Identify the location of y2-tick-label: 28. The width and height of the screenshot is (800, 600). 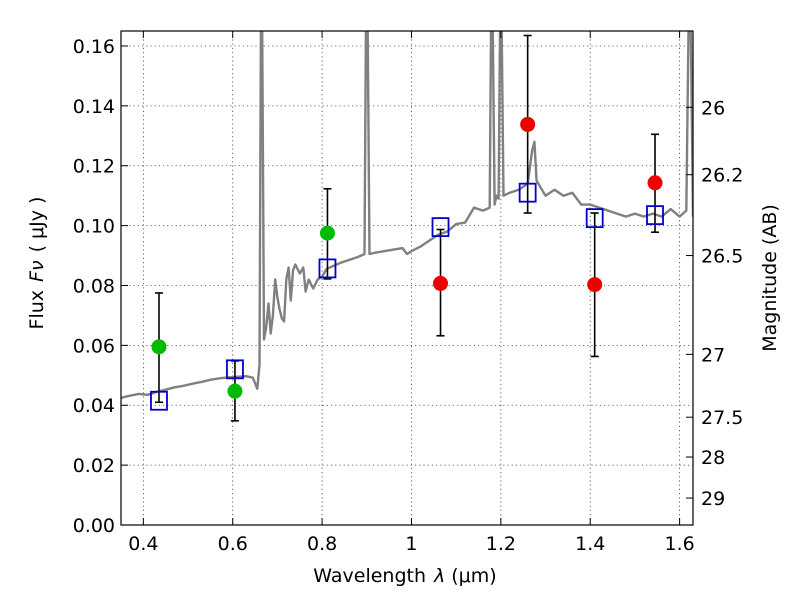
(713, 458).